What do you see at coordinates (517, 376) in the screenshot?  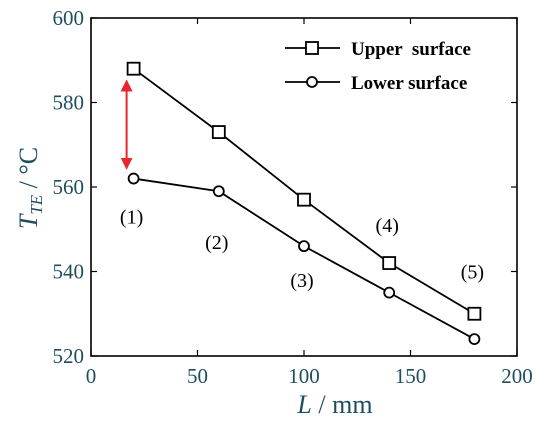 I see `x-tick-label: 200` at bounding box center [517, 376].